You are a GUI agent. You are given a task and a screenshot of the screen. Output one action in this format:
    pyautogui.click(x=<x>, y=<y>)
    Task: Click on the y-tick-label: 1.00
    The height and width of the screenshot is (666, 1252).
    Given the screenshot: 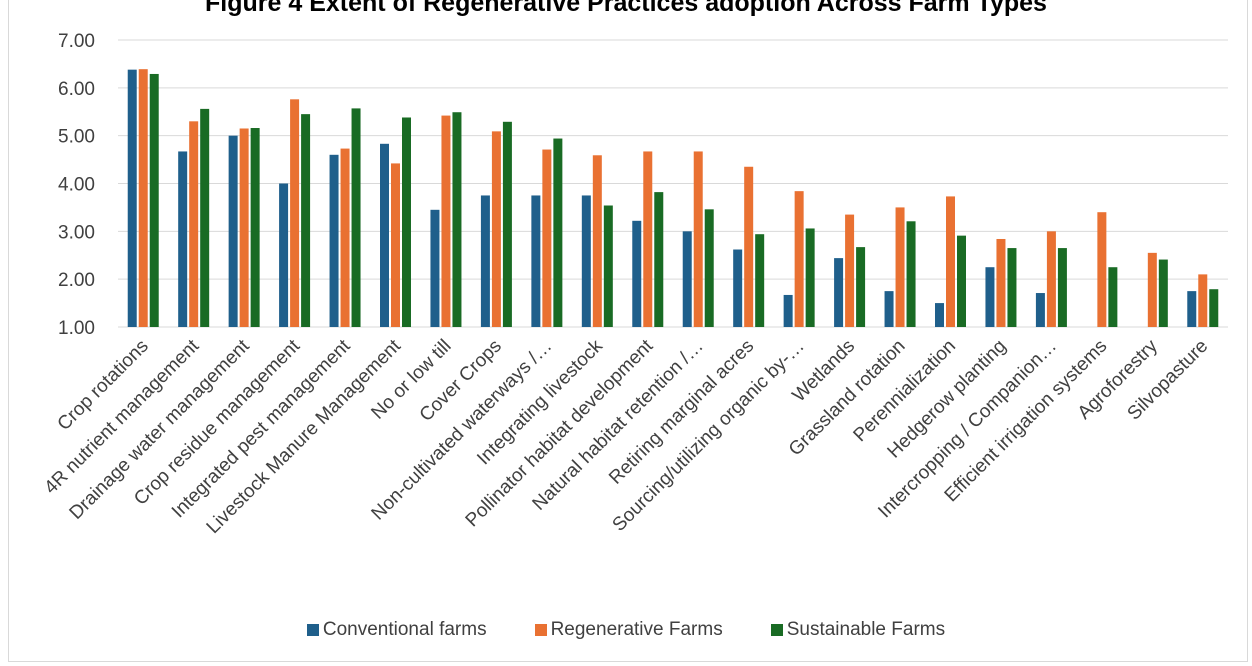 What is the action you would take?
    pyautogui.click(x=76, y=328)
    